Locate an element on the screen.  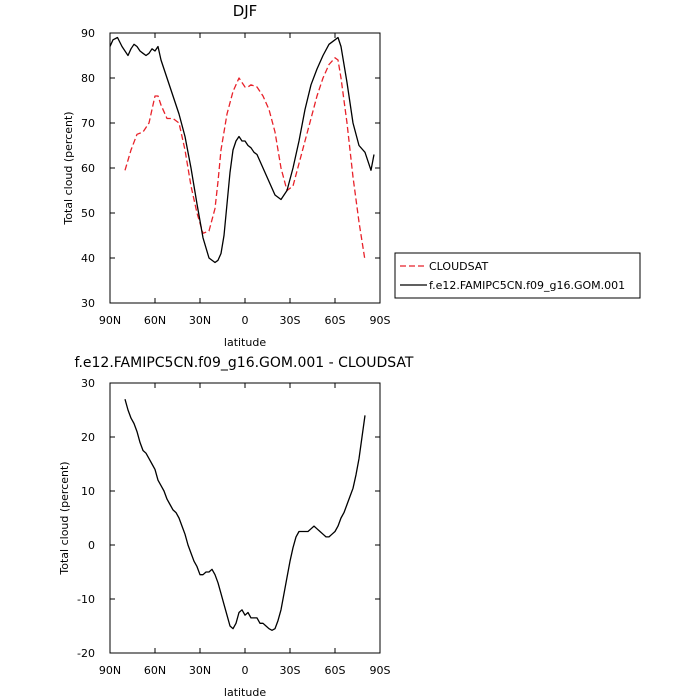
bottom-chart-series is located at coordinates (245, 515).